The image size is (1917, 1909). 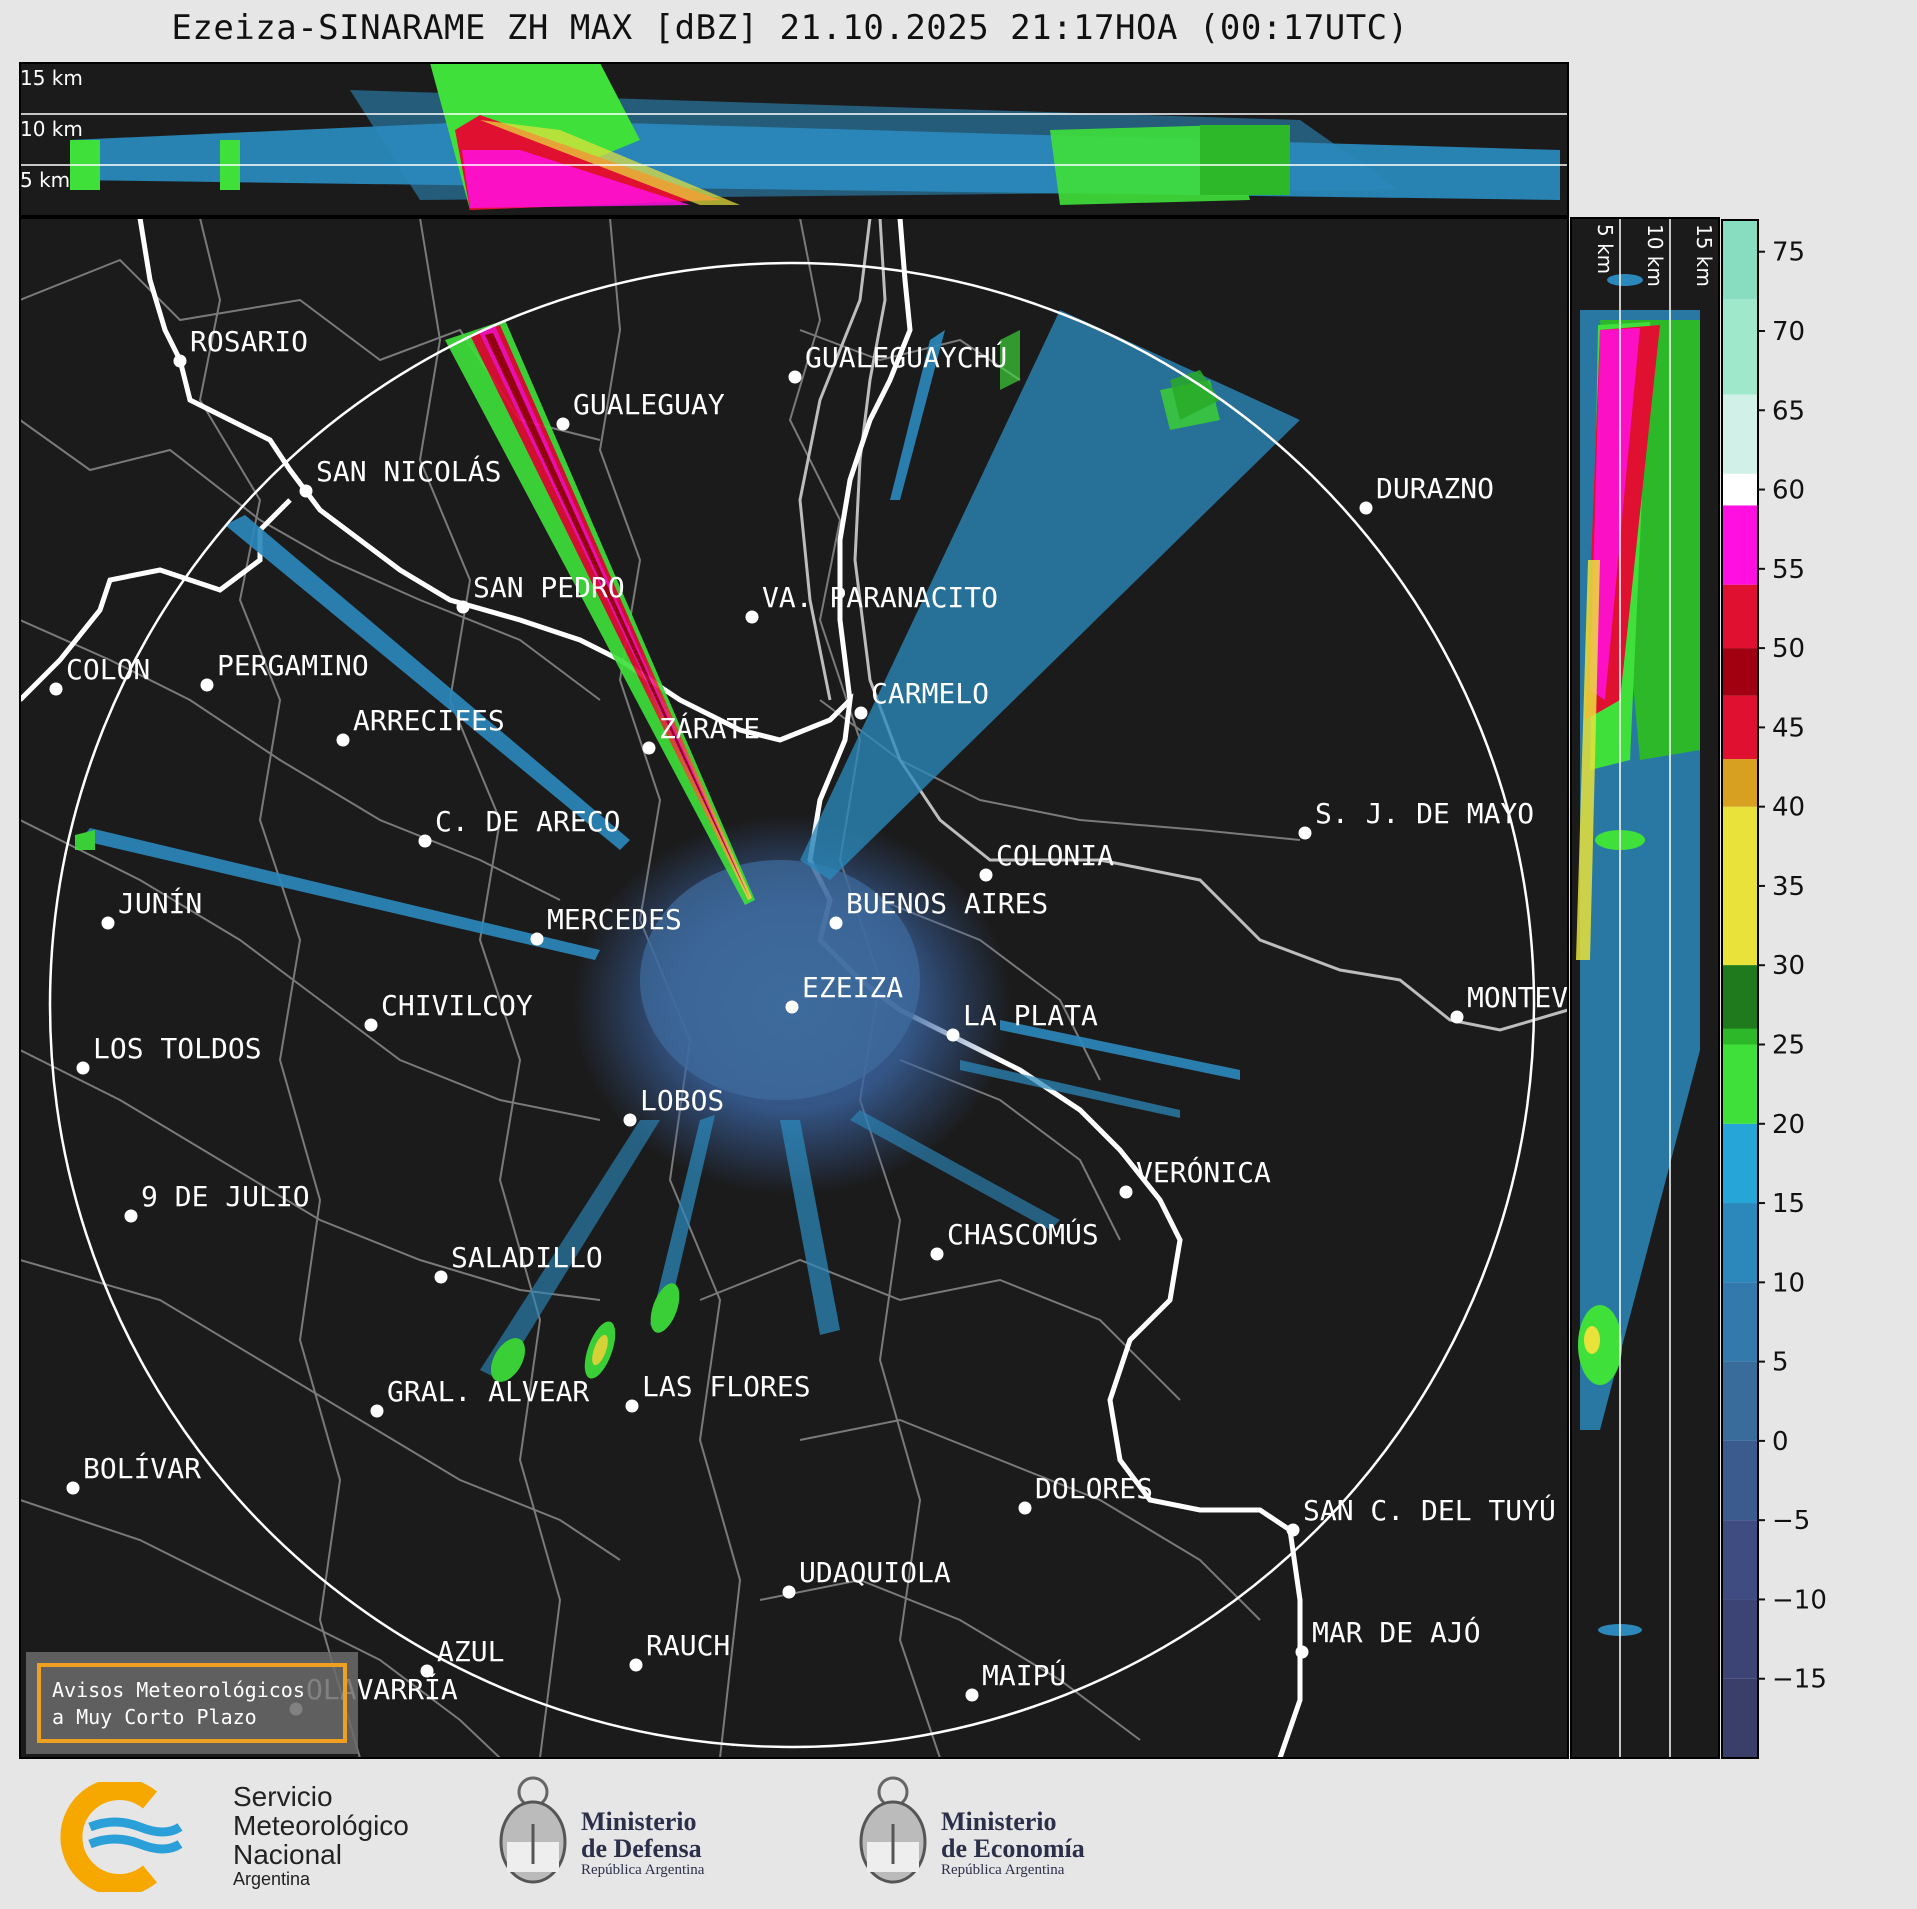 What do you see at coordinates (947, 903) in the screenshot?
I see `city-label-buenos-aires: BUENOS AIRES` at bounding box center [947, 903].